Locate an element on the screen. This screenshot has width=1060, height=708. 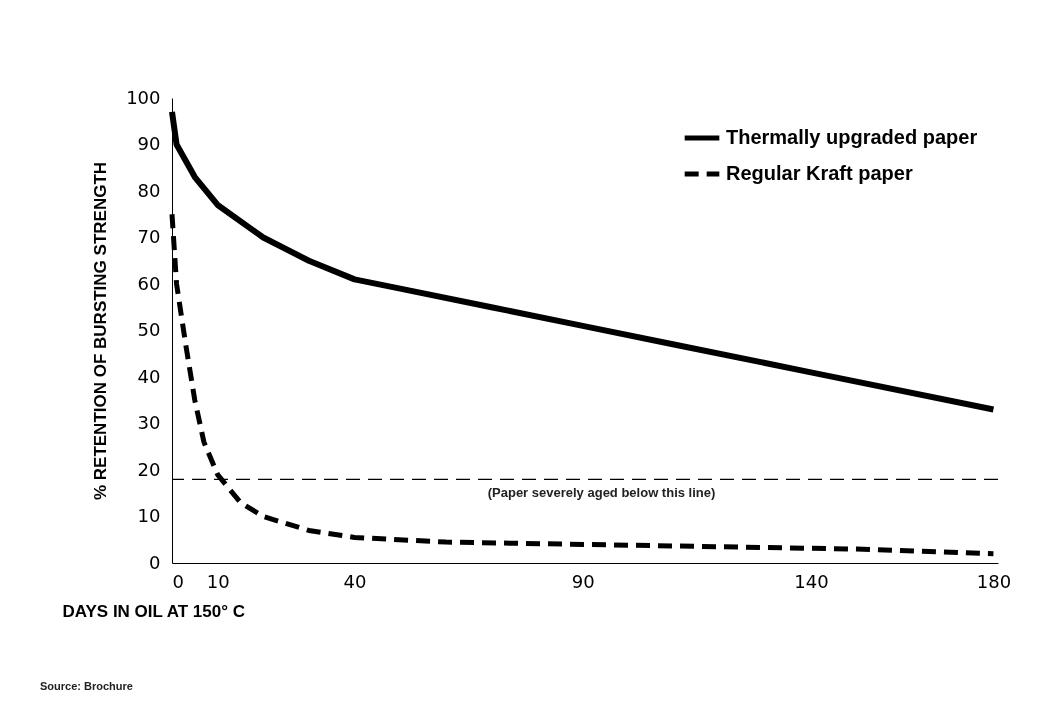
y-tick-label: 30 is located at coordinates (149, 422).